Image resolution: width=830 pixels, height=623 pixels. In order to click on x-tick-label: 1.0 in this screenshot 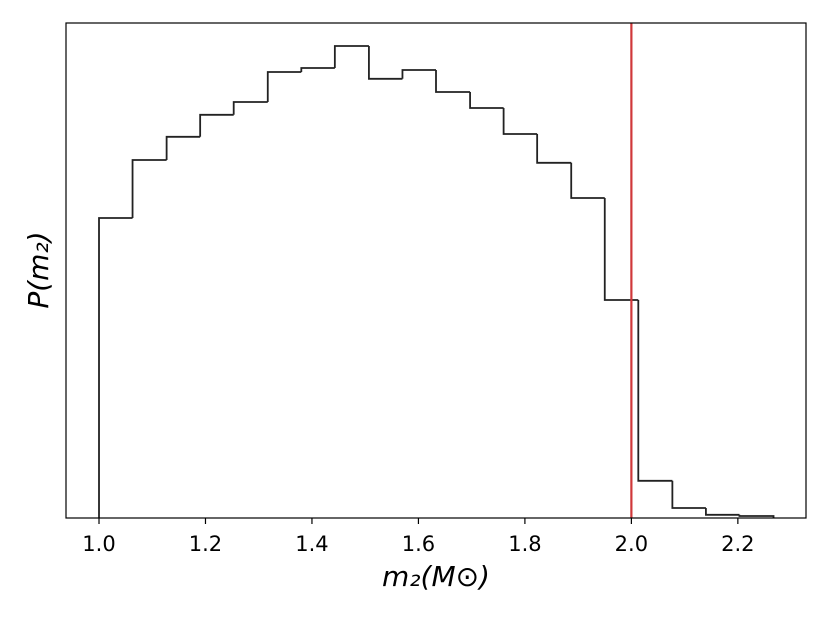, I will do `click(98, 544)`.